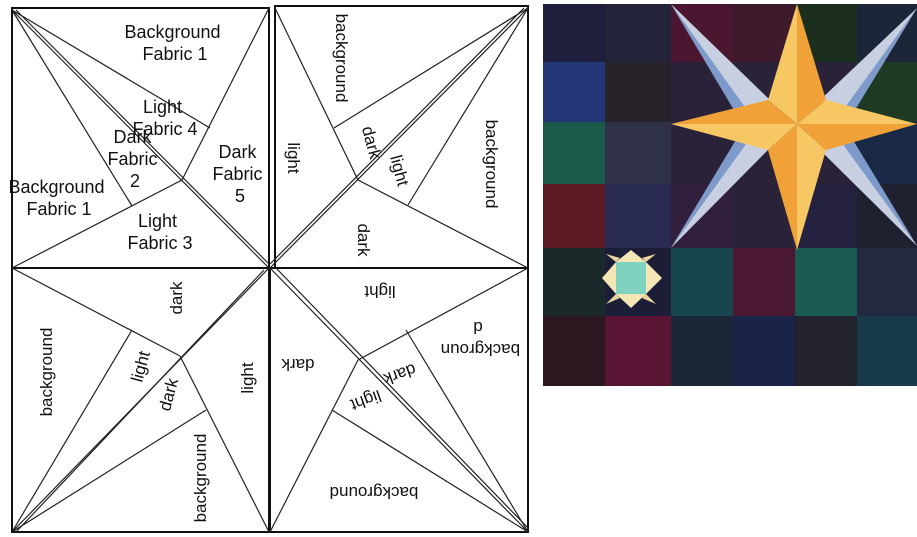  Describe the element at coordinates (632, 279) in the screenshot. I see `small-star` at that location.